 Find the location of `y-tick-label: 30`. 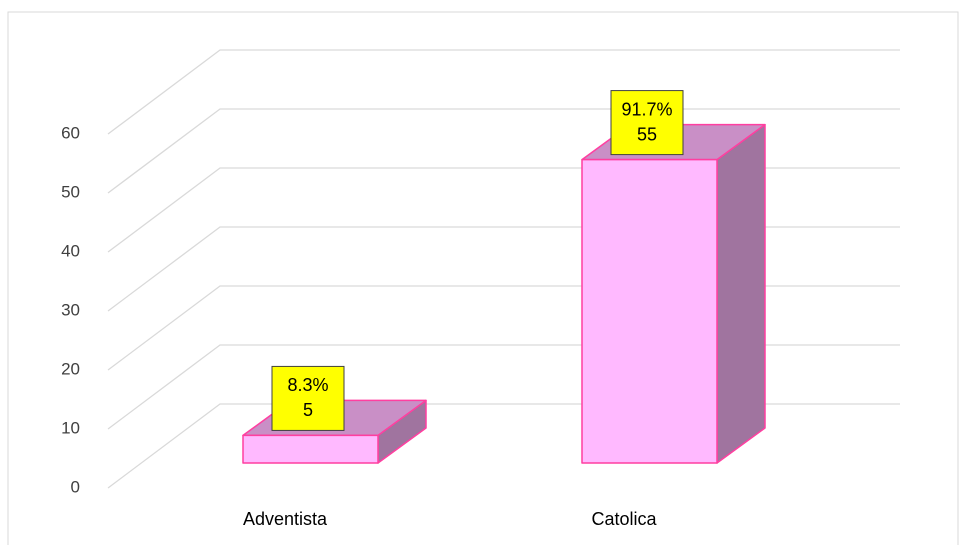

y-tick-label: 30 is located at coordinates (70, 309).